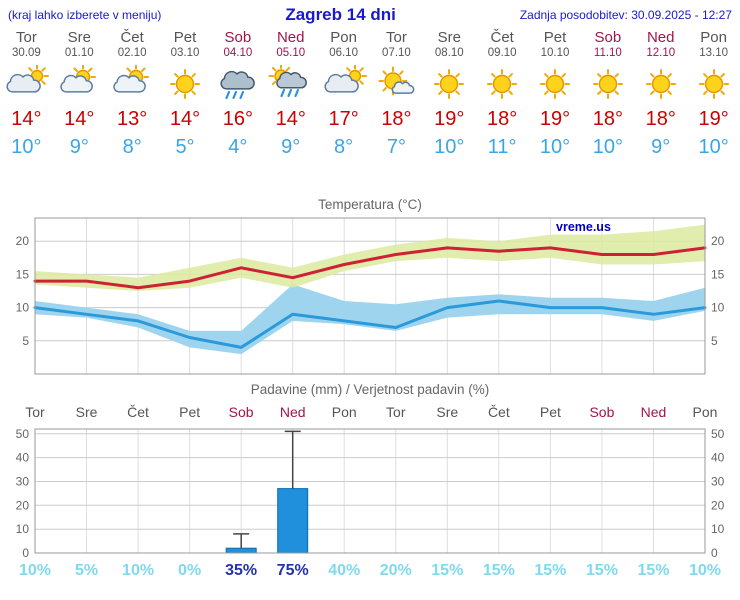 Image resolution: width=740 pixels, height=600 pixels. What do you see at coordinates (396, 147) in the screenshot?
I see `temp-min: 7°` at bounding box center [396, 147].